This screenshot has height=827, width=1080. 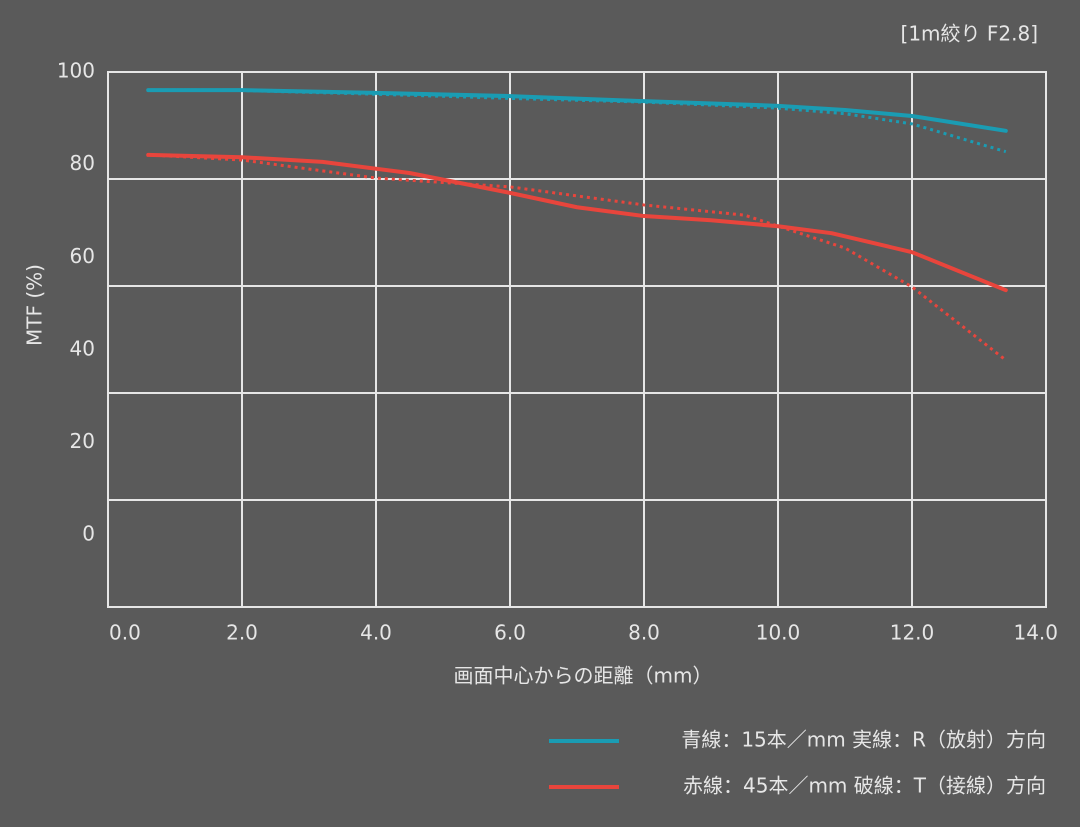 I want to click on y-tick-label: 100, so click(x=76, y=71).